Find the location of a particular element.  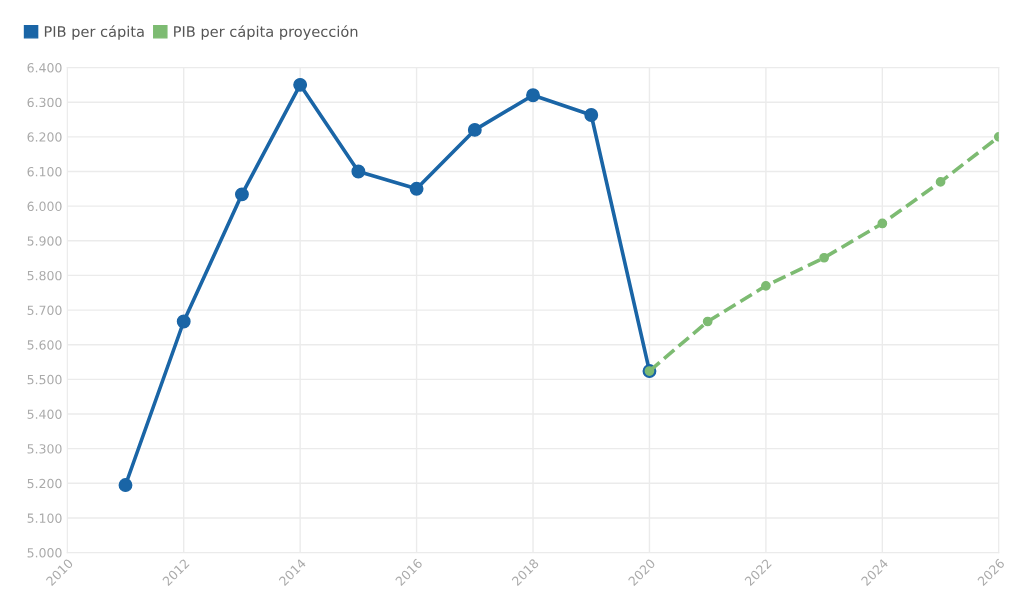

y-tick-label: 6.000 is located at coordinates (44, 206).